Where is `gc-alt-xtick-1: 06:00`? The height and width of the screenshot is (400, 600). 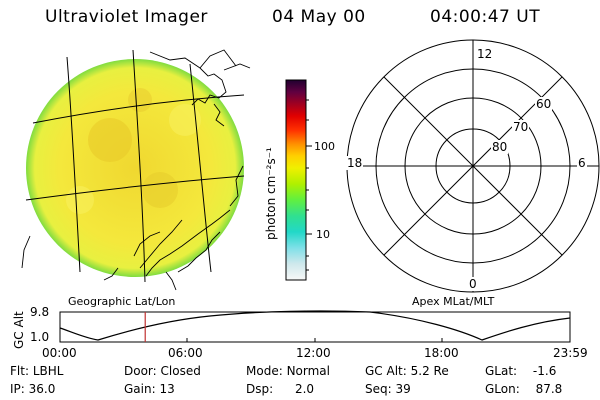 gc-alt-xtick-1: 06:00 is located at coordinates (185, 353).